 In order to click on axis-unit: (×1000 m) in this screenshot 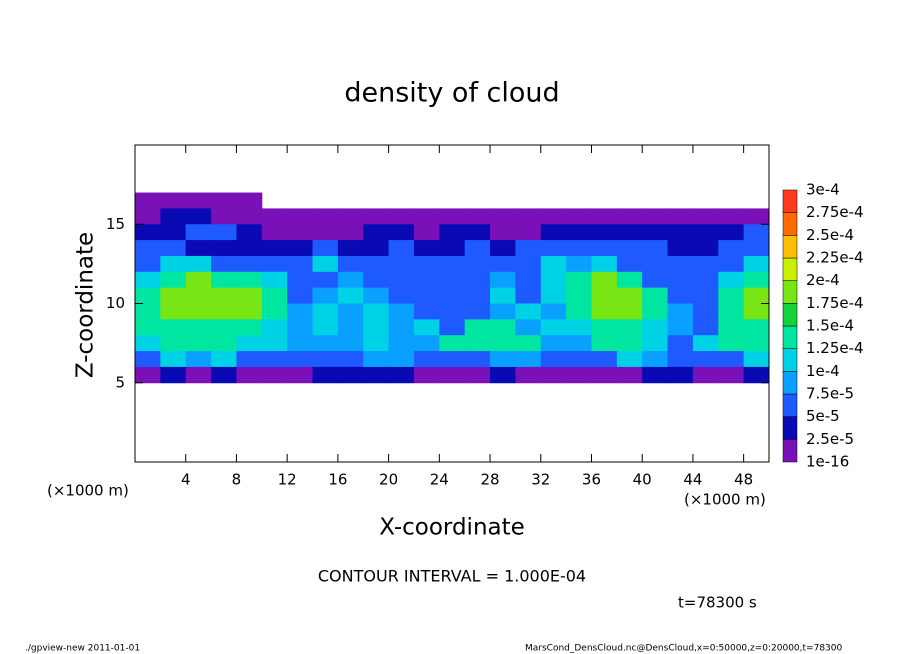, I will do `click(725, 500)`.